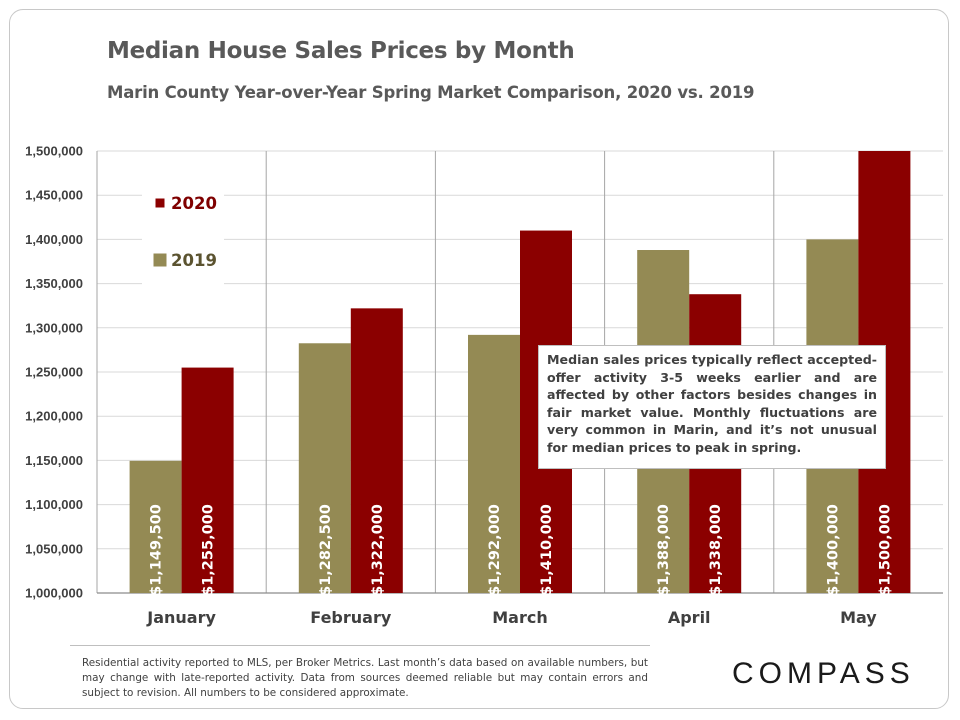 Image resolution: width=960 pixels, height=720 pixels. I want to click on data-label: $1,282,500, so click(326, 550).